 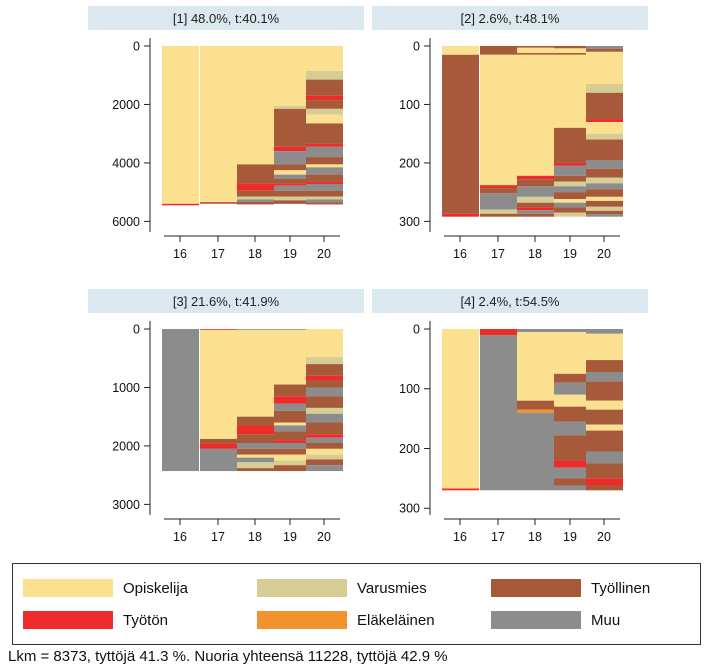 I want to click on y-tick-label: 1000, so click(x=126, y=388).